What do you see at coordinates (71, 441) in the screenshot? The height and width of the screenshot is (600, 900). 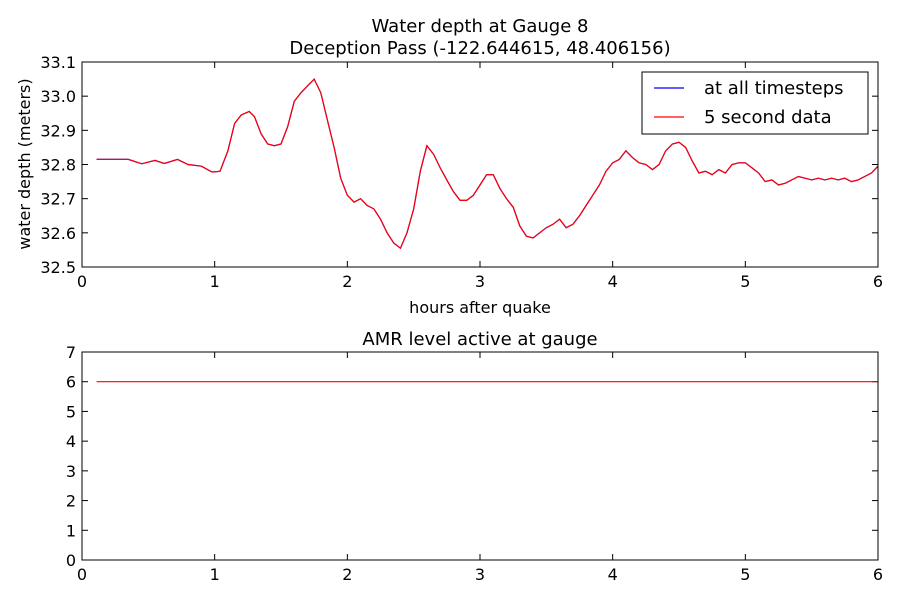 I see `y-tick-label: 4` at bounding box center [71, 441].